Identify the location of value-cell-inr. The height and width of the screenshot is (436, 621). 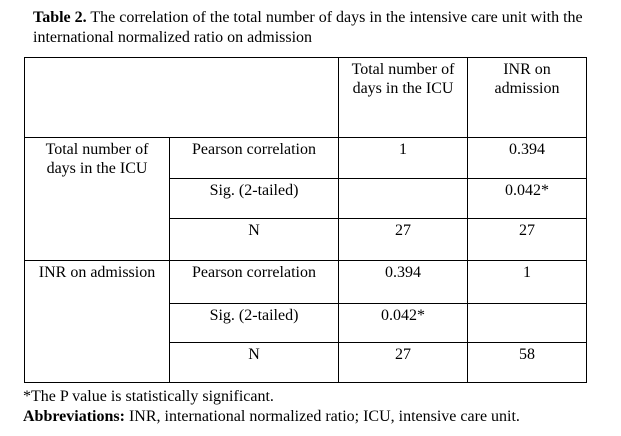
(527, 323).